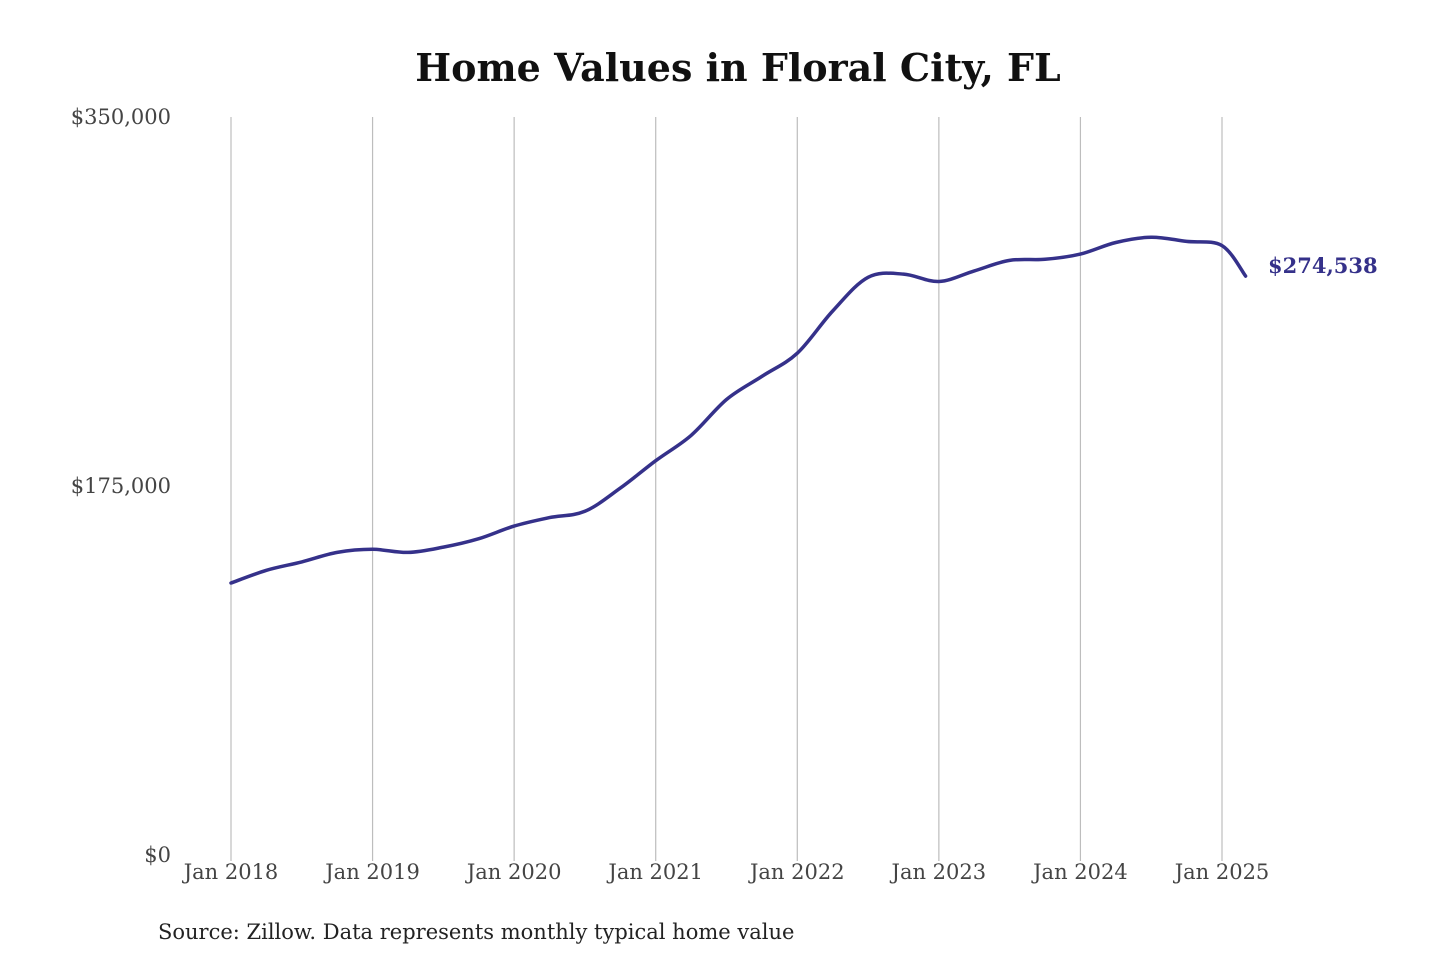  What do you see at coordinates (230, 872) in the screenshot?
I see `x-tick-label: Jan 2018` at bounding box center [230, 872].